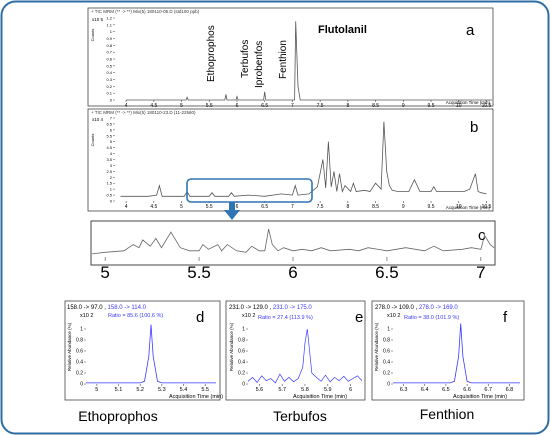 The height and width of the screenshot is (435, 550). Describe the element at coordinates (431, 318) in the screenshot. I see `panel-f-ratio: Ratio = 38.0 (101.9 %)` at that location.